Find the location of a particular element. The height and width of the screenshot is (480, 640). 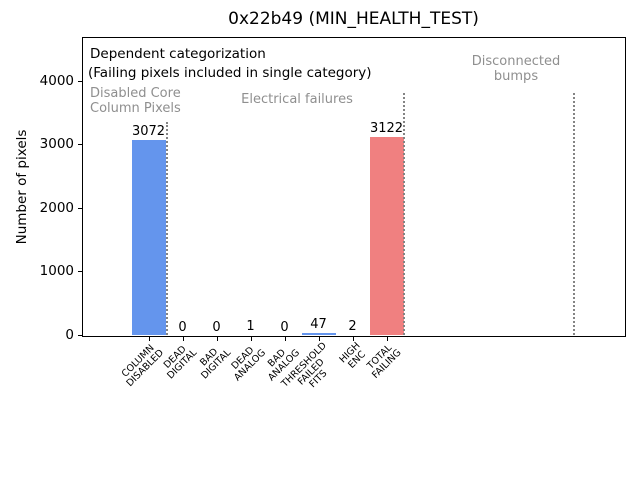

y-tick-label: 1000 is located at coordinates (56, 271).